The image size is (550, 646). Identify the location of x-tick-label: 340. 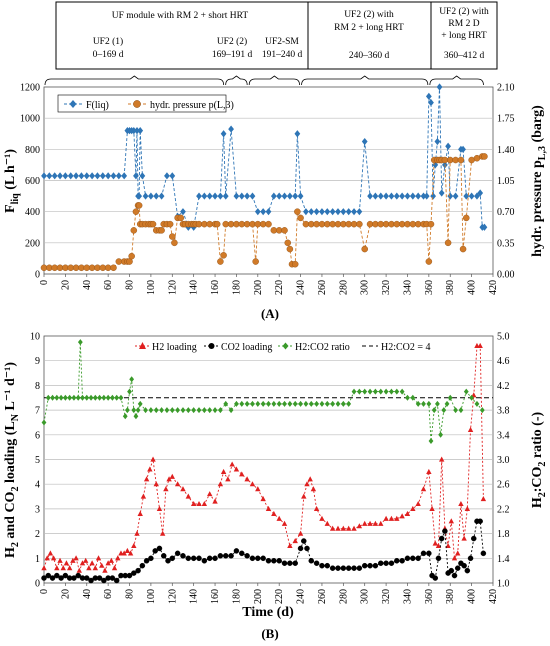
(407, 287).